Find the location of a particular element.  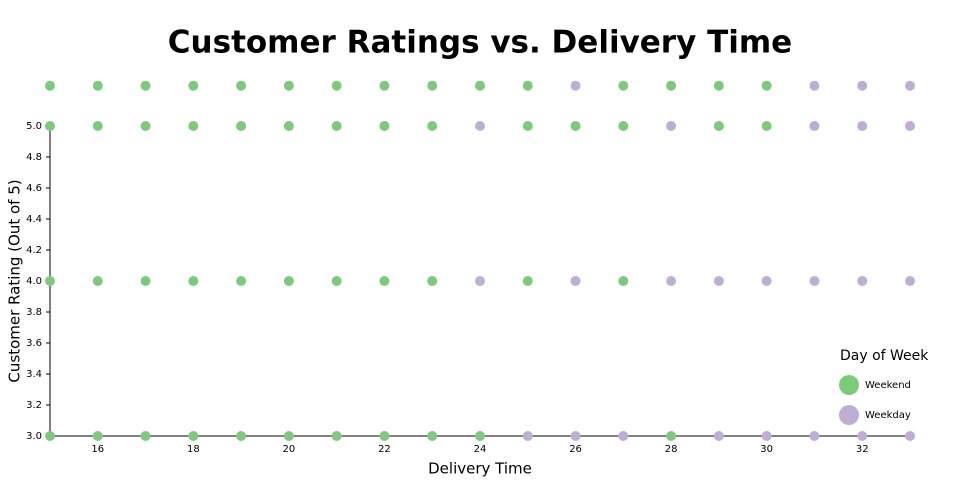

x-tick-label: 32 is located at coordinates (862, 449).